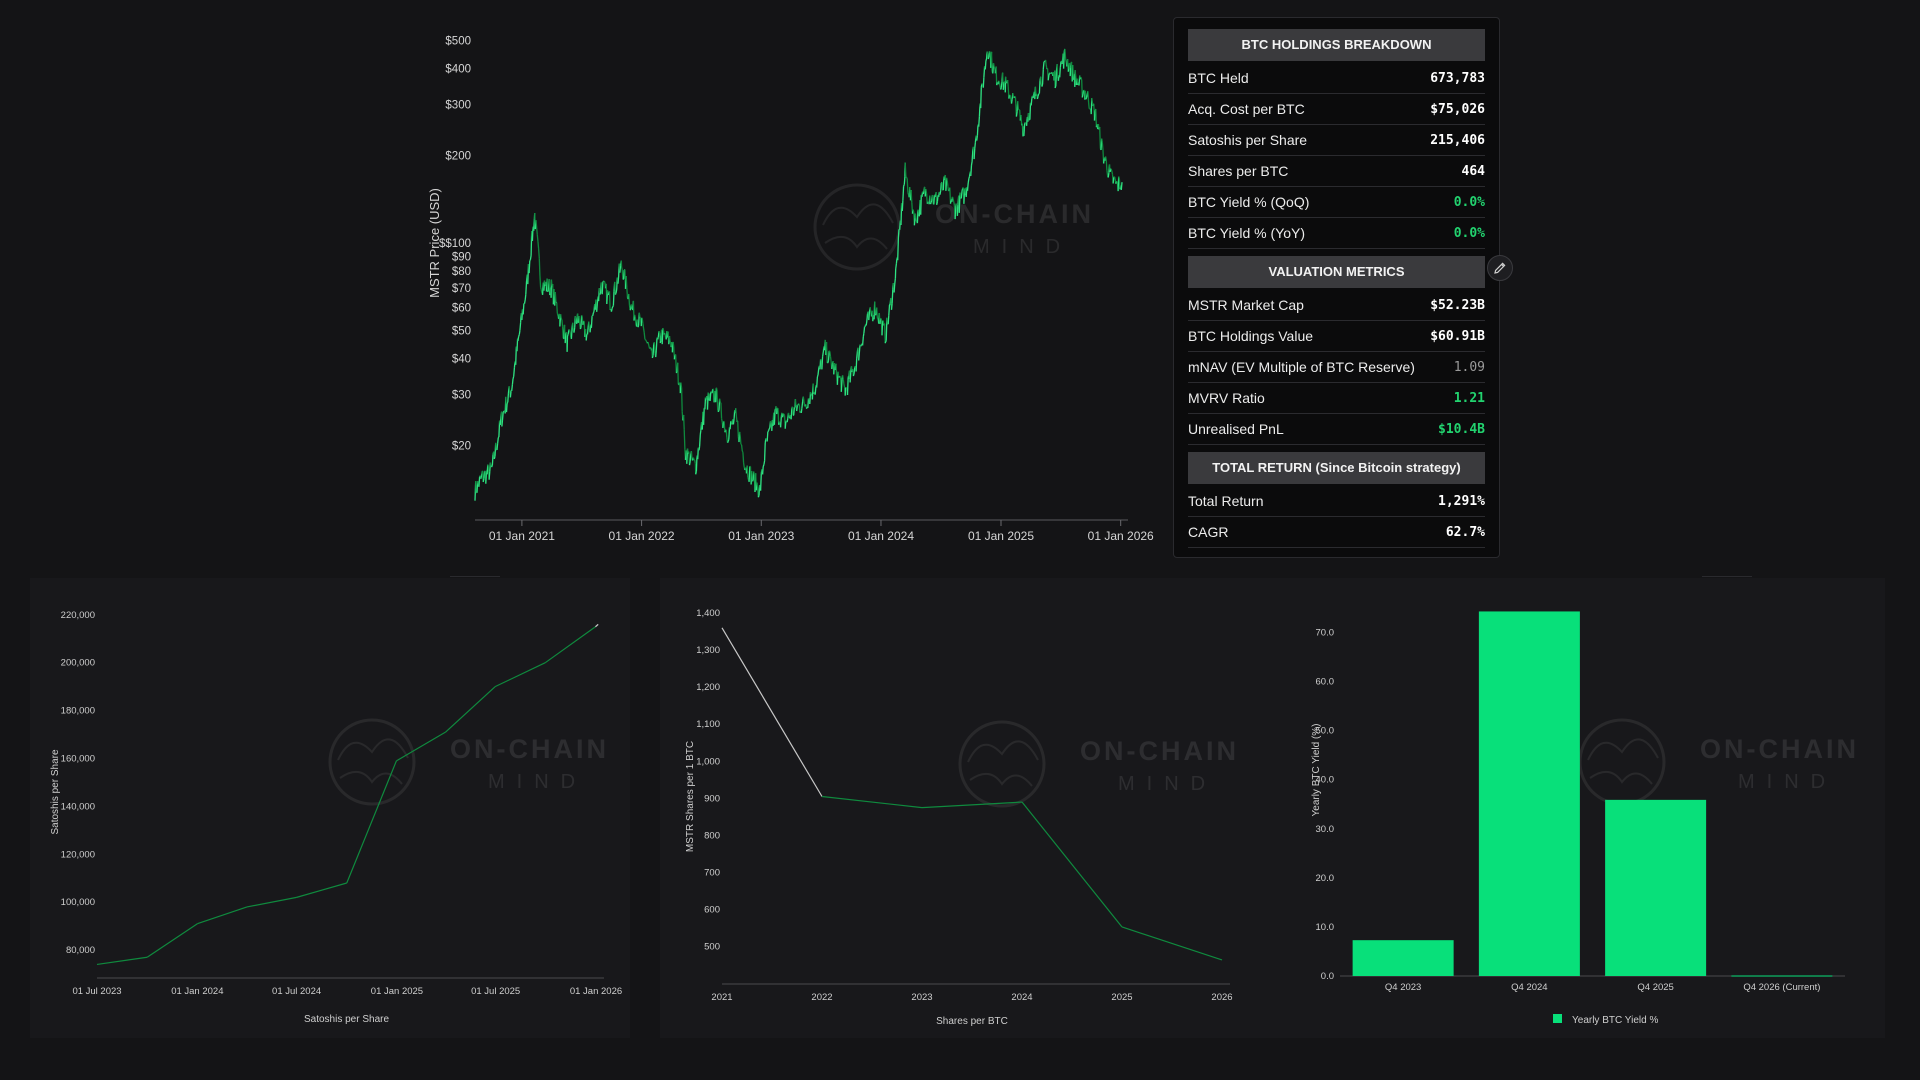 This screenshot has width=1920, height=1080. What do you see at coordinates (458, 69) in the screenshot?
I see `y-tick-label: $400` at bounding box center [458, 69].